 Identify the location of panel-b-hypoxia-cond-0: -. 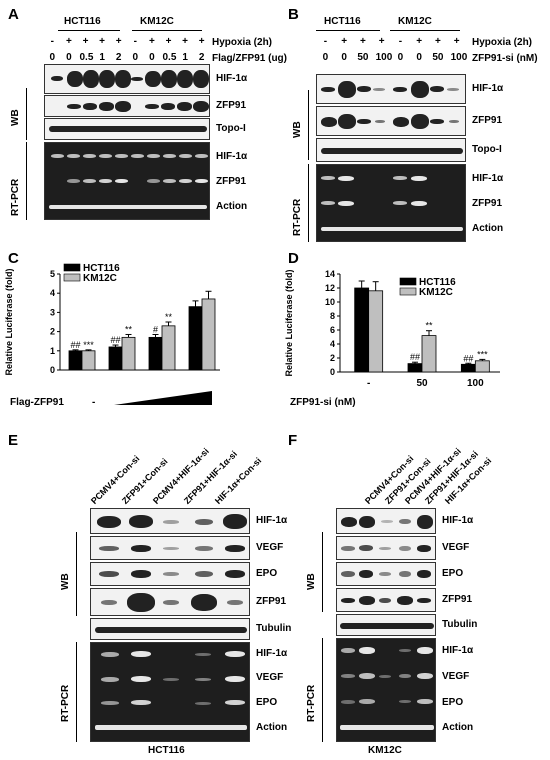
(325, 41).